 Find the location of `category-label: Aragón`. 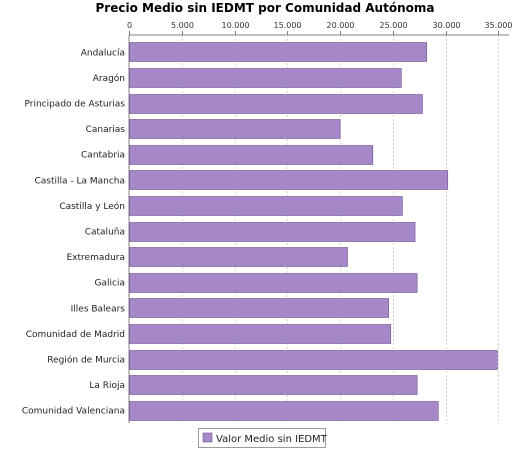

category-label: Aragón is located at coordinates (109, 78).